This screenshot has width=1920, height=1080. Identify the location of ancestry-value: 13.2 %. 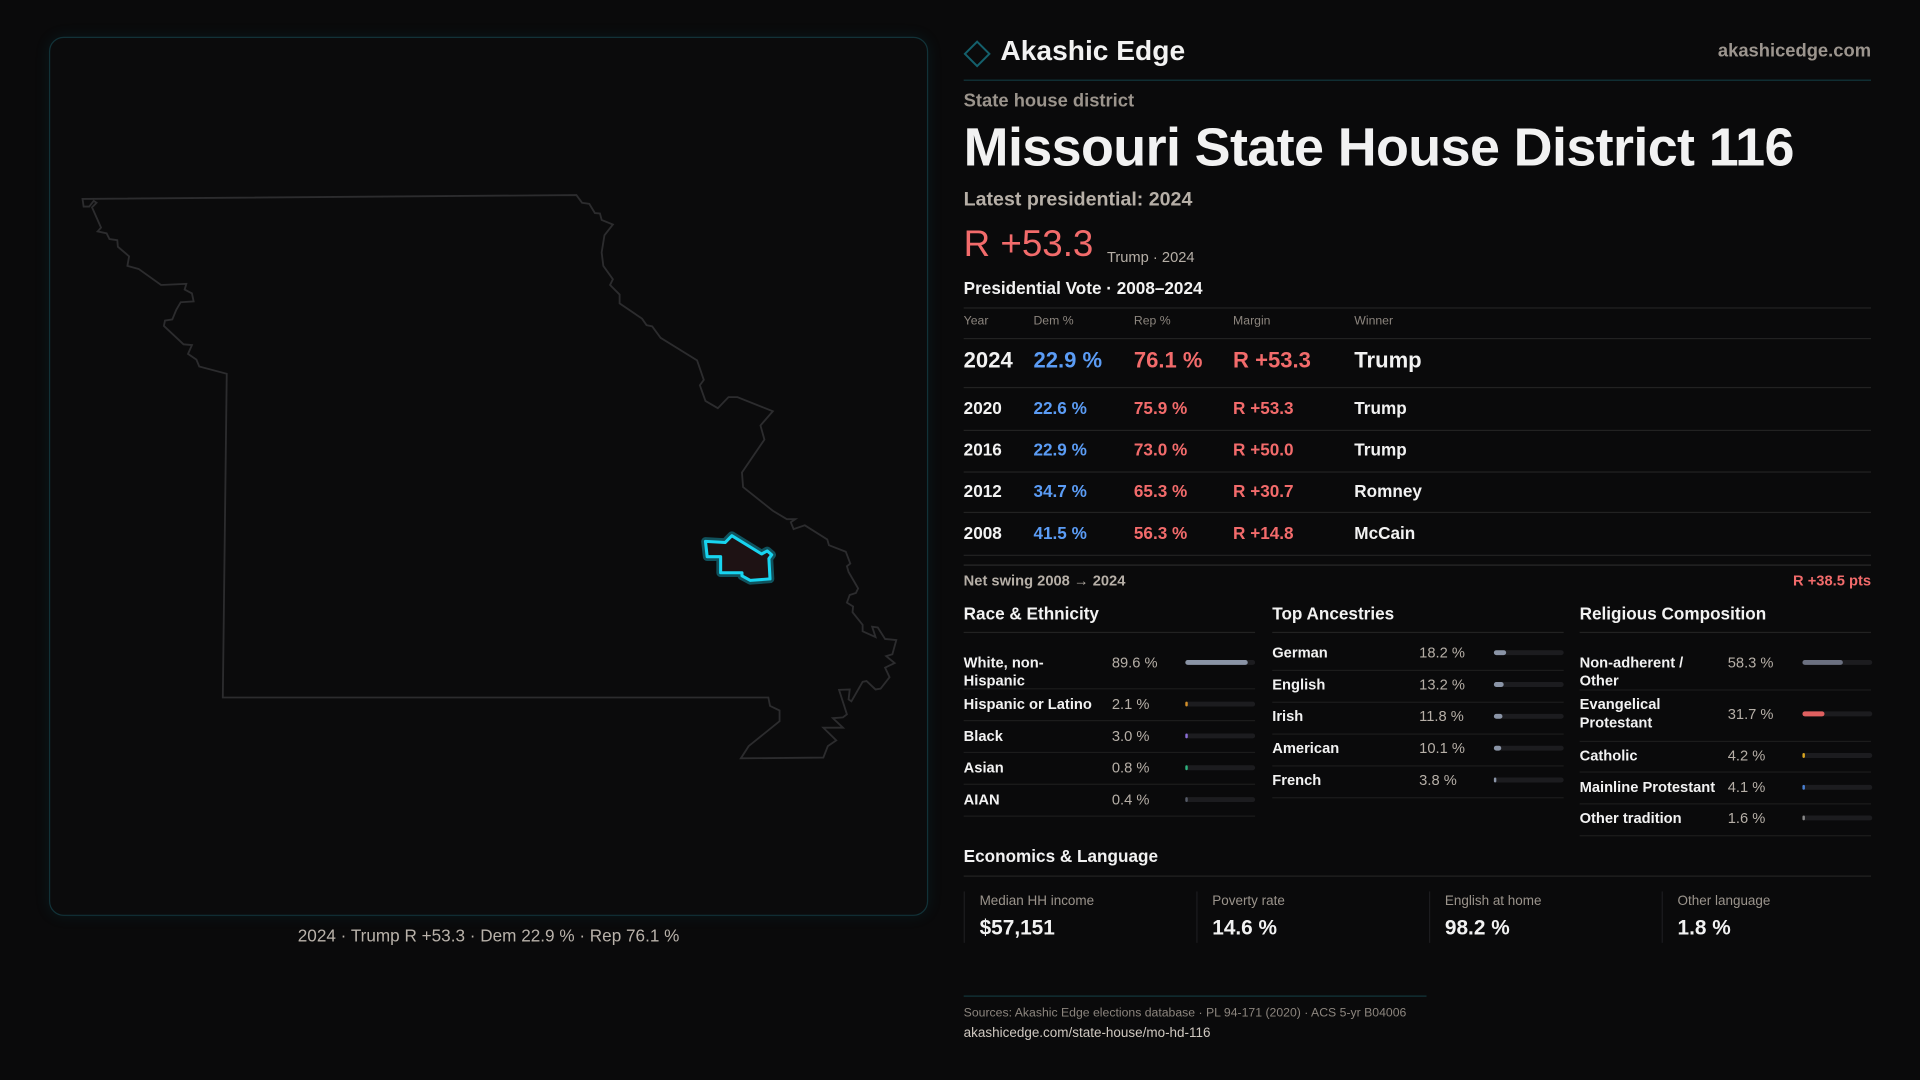
(1442, 684).